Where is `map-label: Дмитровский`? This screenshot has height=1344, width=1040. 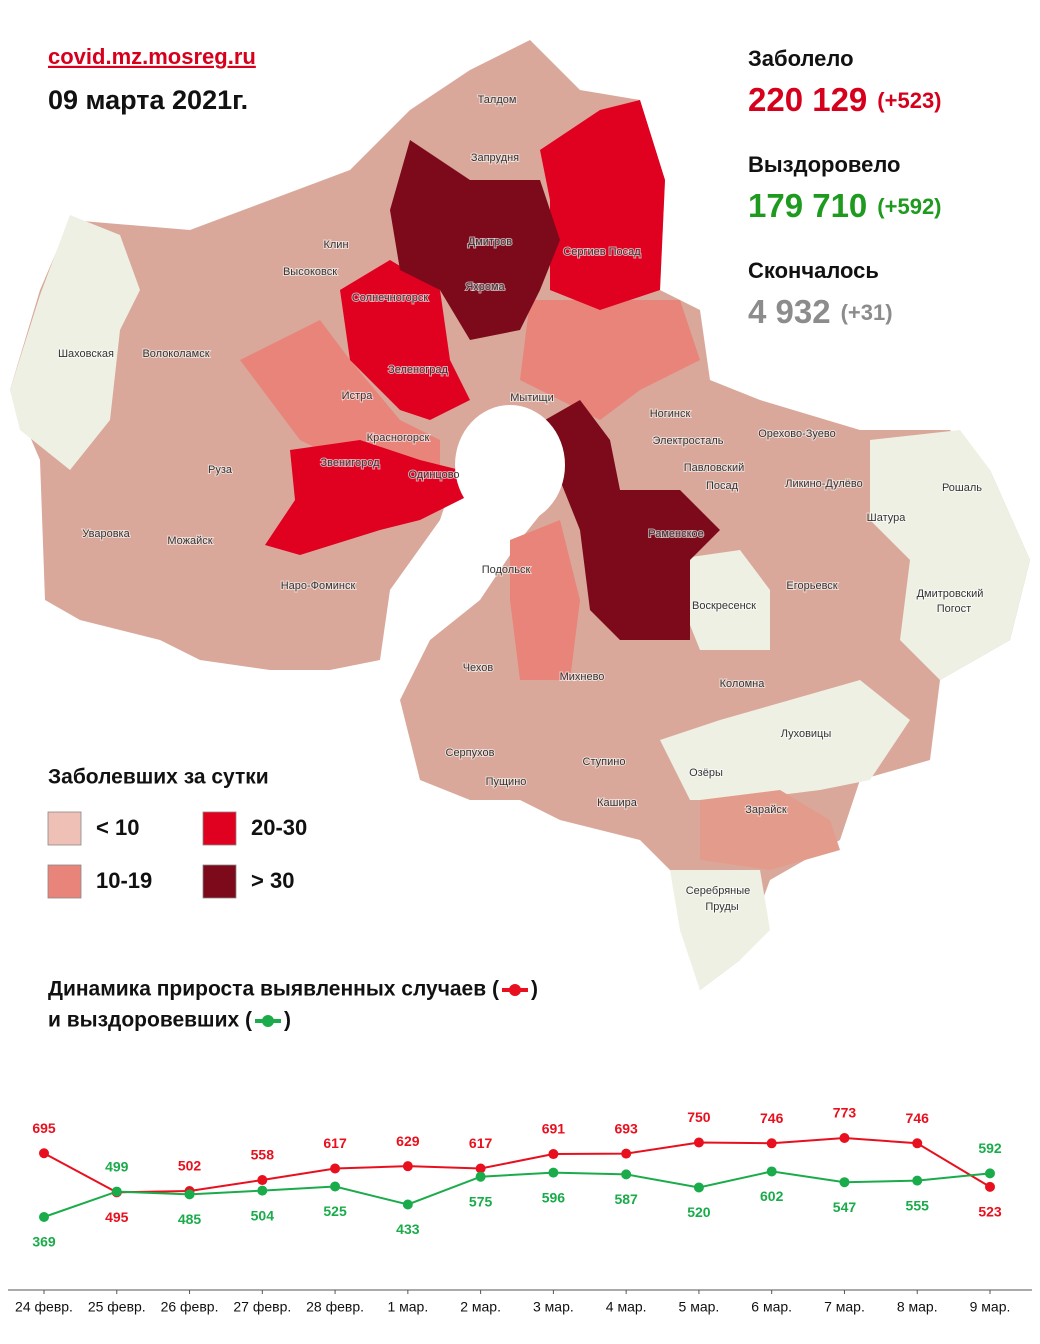
map-label: Дмитровский is located at coordinates (950, 594).